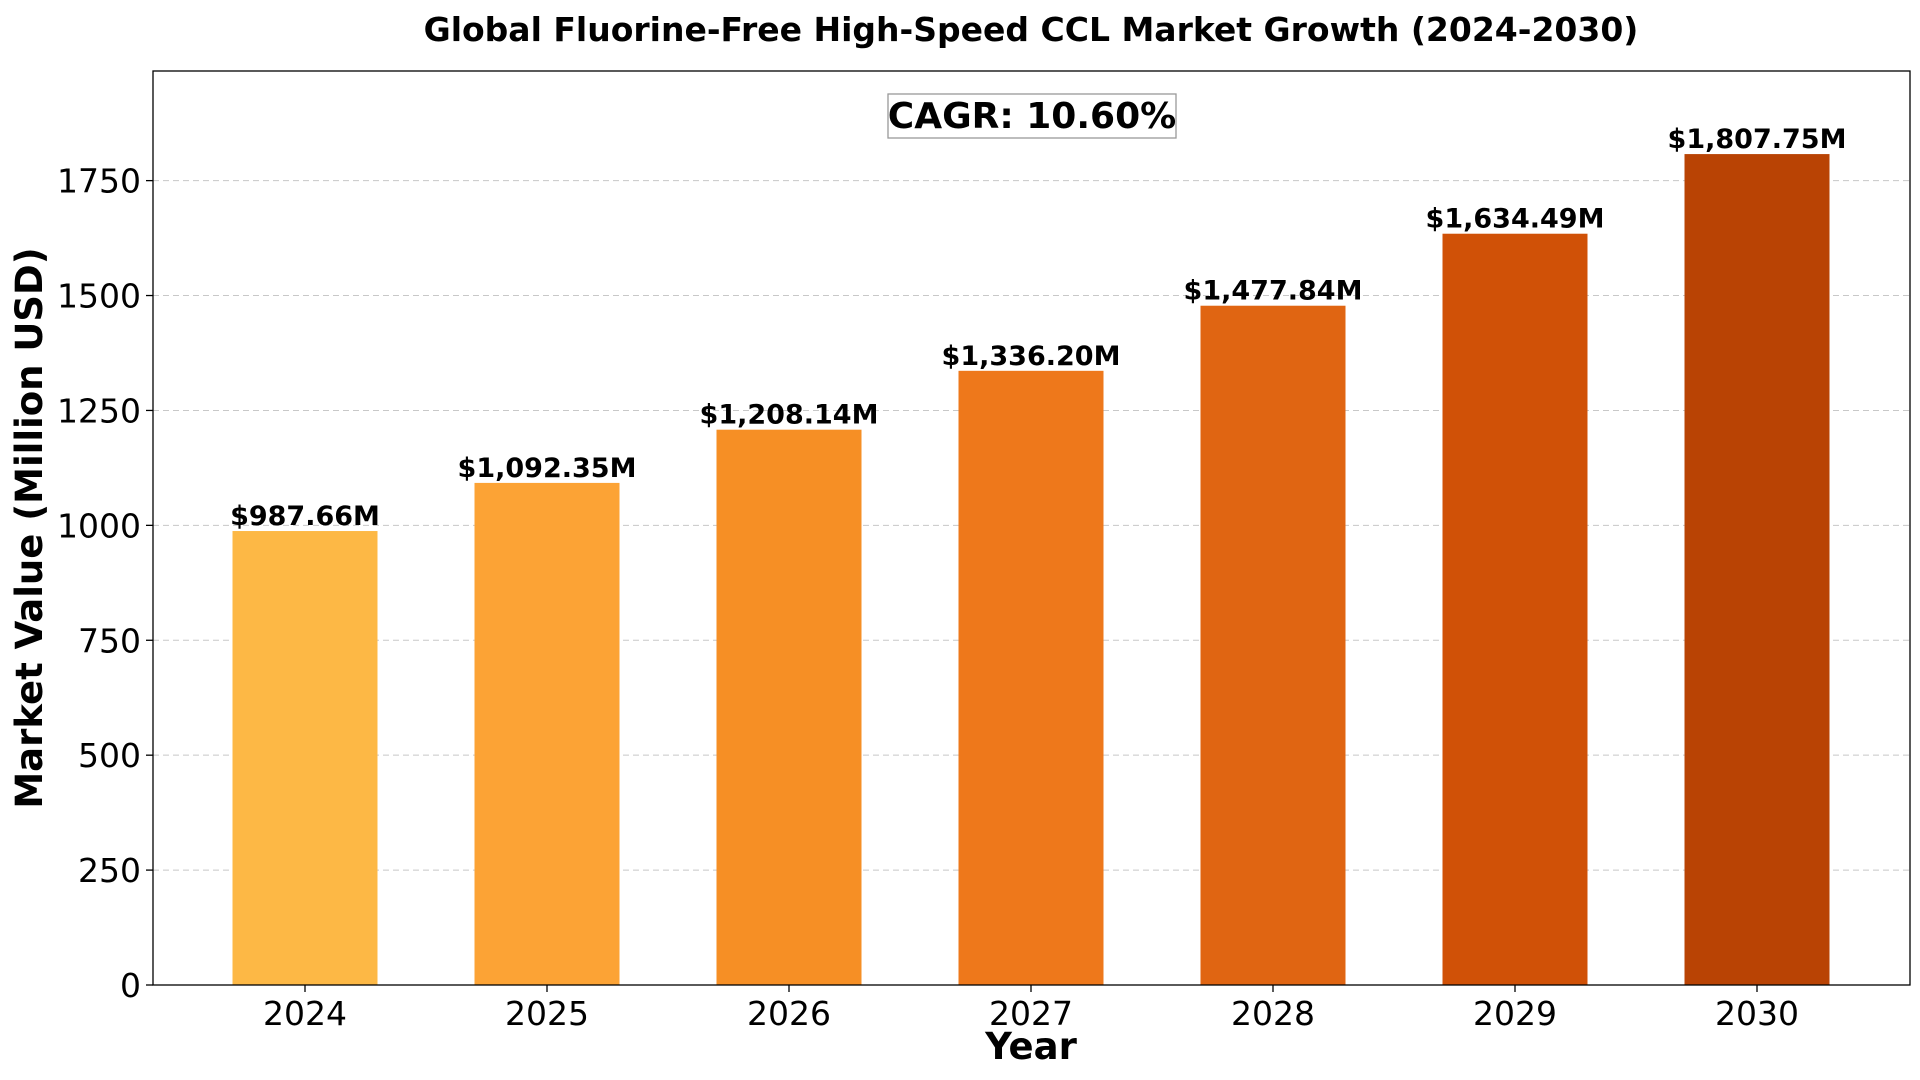 The image size is (1920, 1080). Describe the element at coordinates (105, 583) in the screenshot. I see `y-axis-ticks: 0 250 500 750 1000 1250 1500 1750` at that location.